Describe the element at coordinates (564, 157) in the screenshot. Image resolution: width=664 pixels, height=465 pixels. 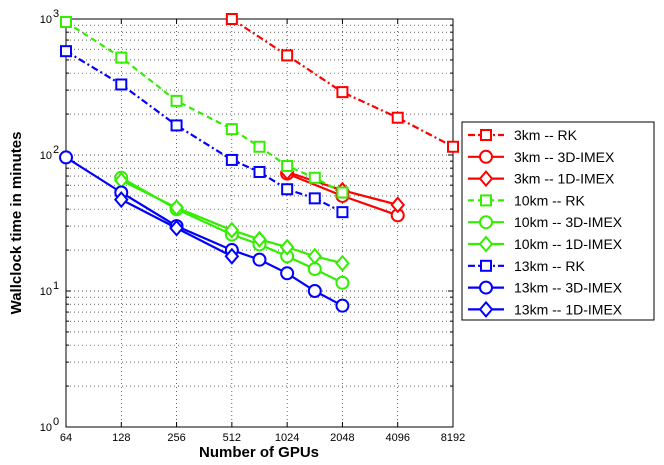
I see `legend-label: 3km -- 3D-IMEX` at that location.